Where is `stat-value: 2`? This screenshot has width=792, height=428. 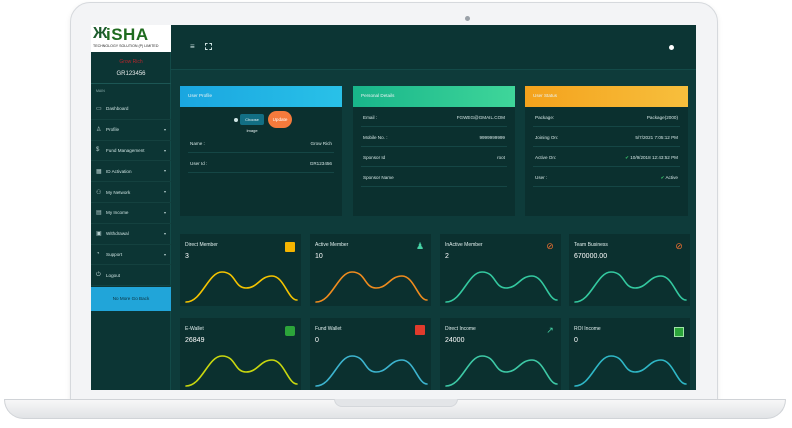
stat-value: 2 is located at coordinates (447, 256).